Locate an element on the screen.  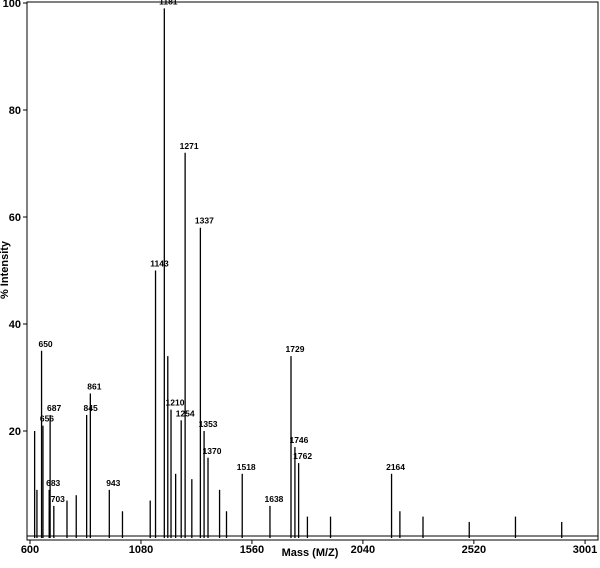
x-tick-label: 2520 is located at coordinates (474, 550).